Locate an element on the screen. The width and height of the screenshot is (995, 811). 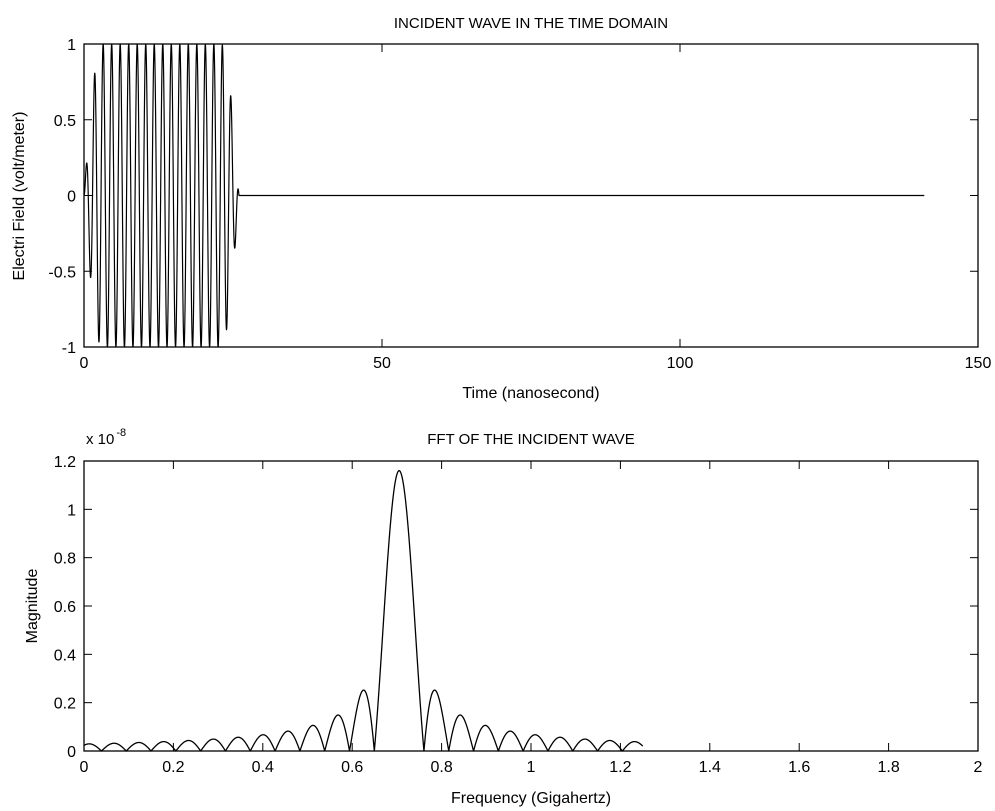
y-tick-label: 1.2 is located at coordinates (65, 462).